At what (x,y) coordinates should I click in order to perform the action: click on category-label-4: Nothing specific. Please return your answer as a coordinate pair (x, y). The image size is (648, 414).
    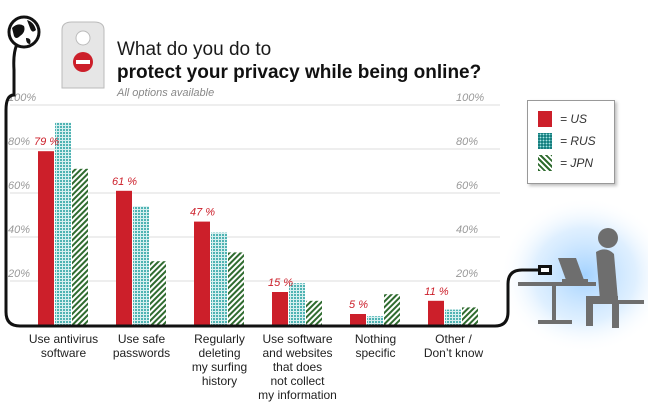
    Looking at the image, I should click on (375, 346).